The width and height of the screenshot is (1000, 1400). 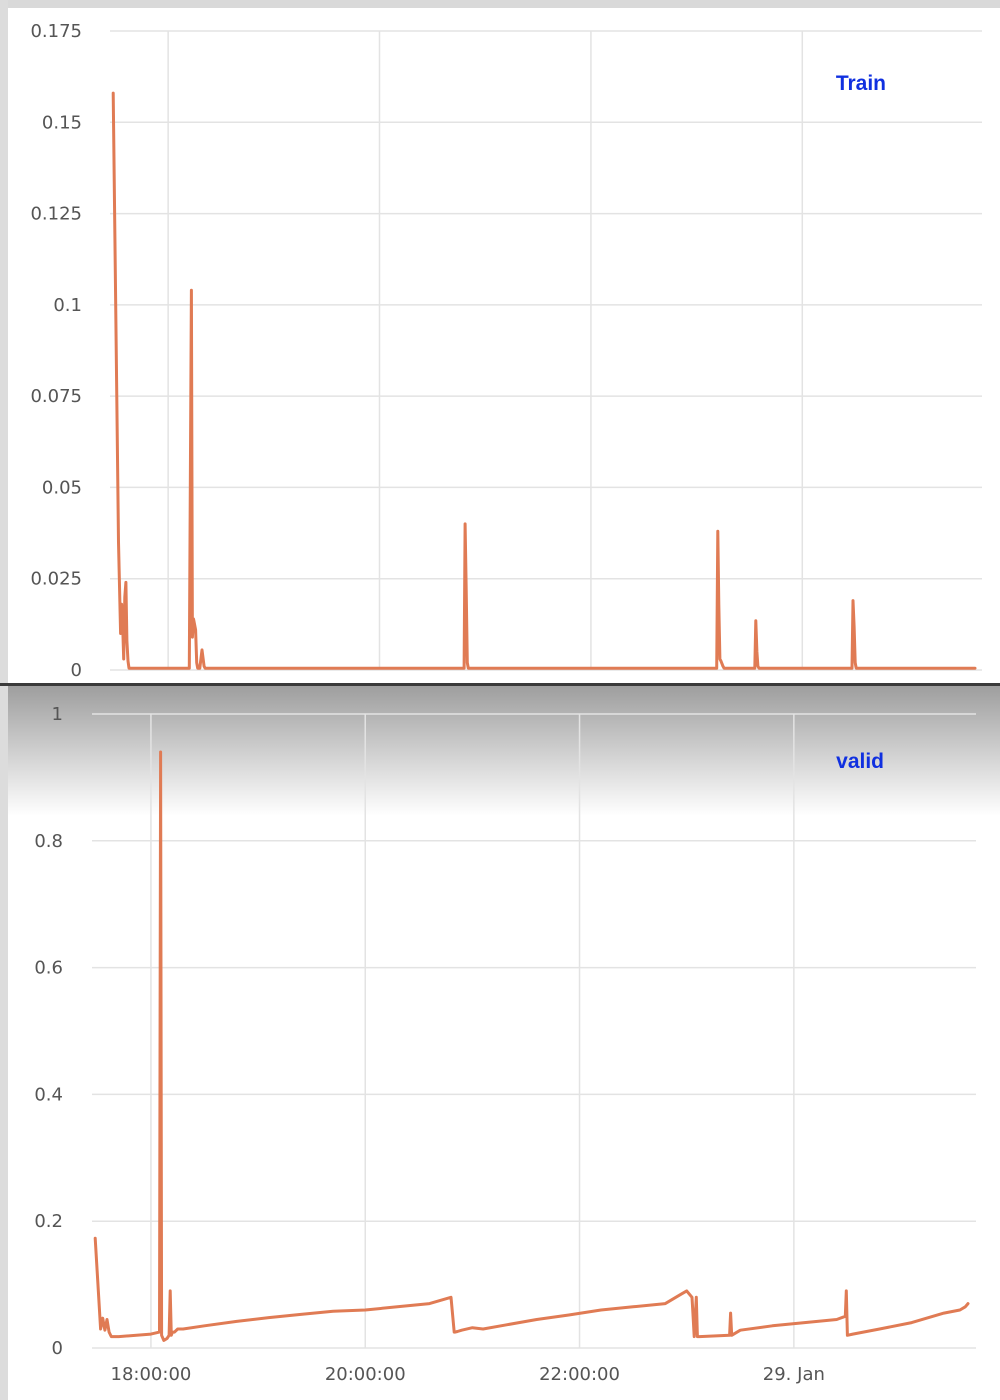 I want to click on window-top-strip, so click(x=500, y=4).